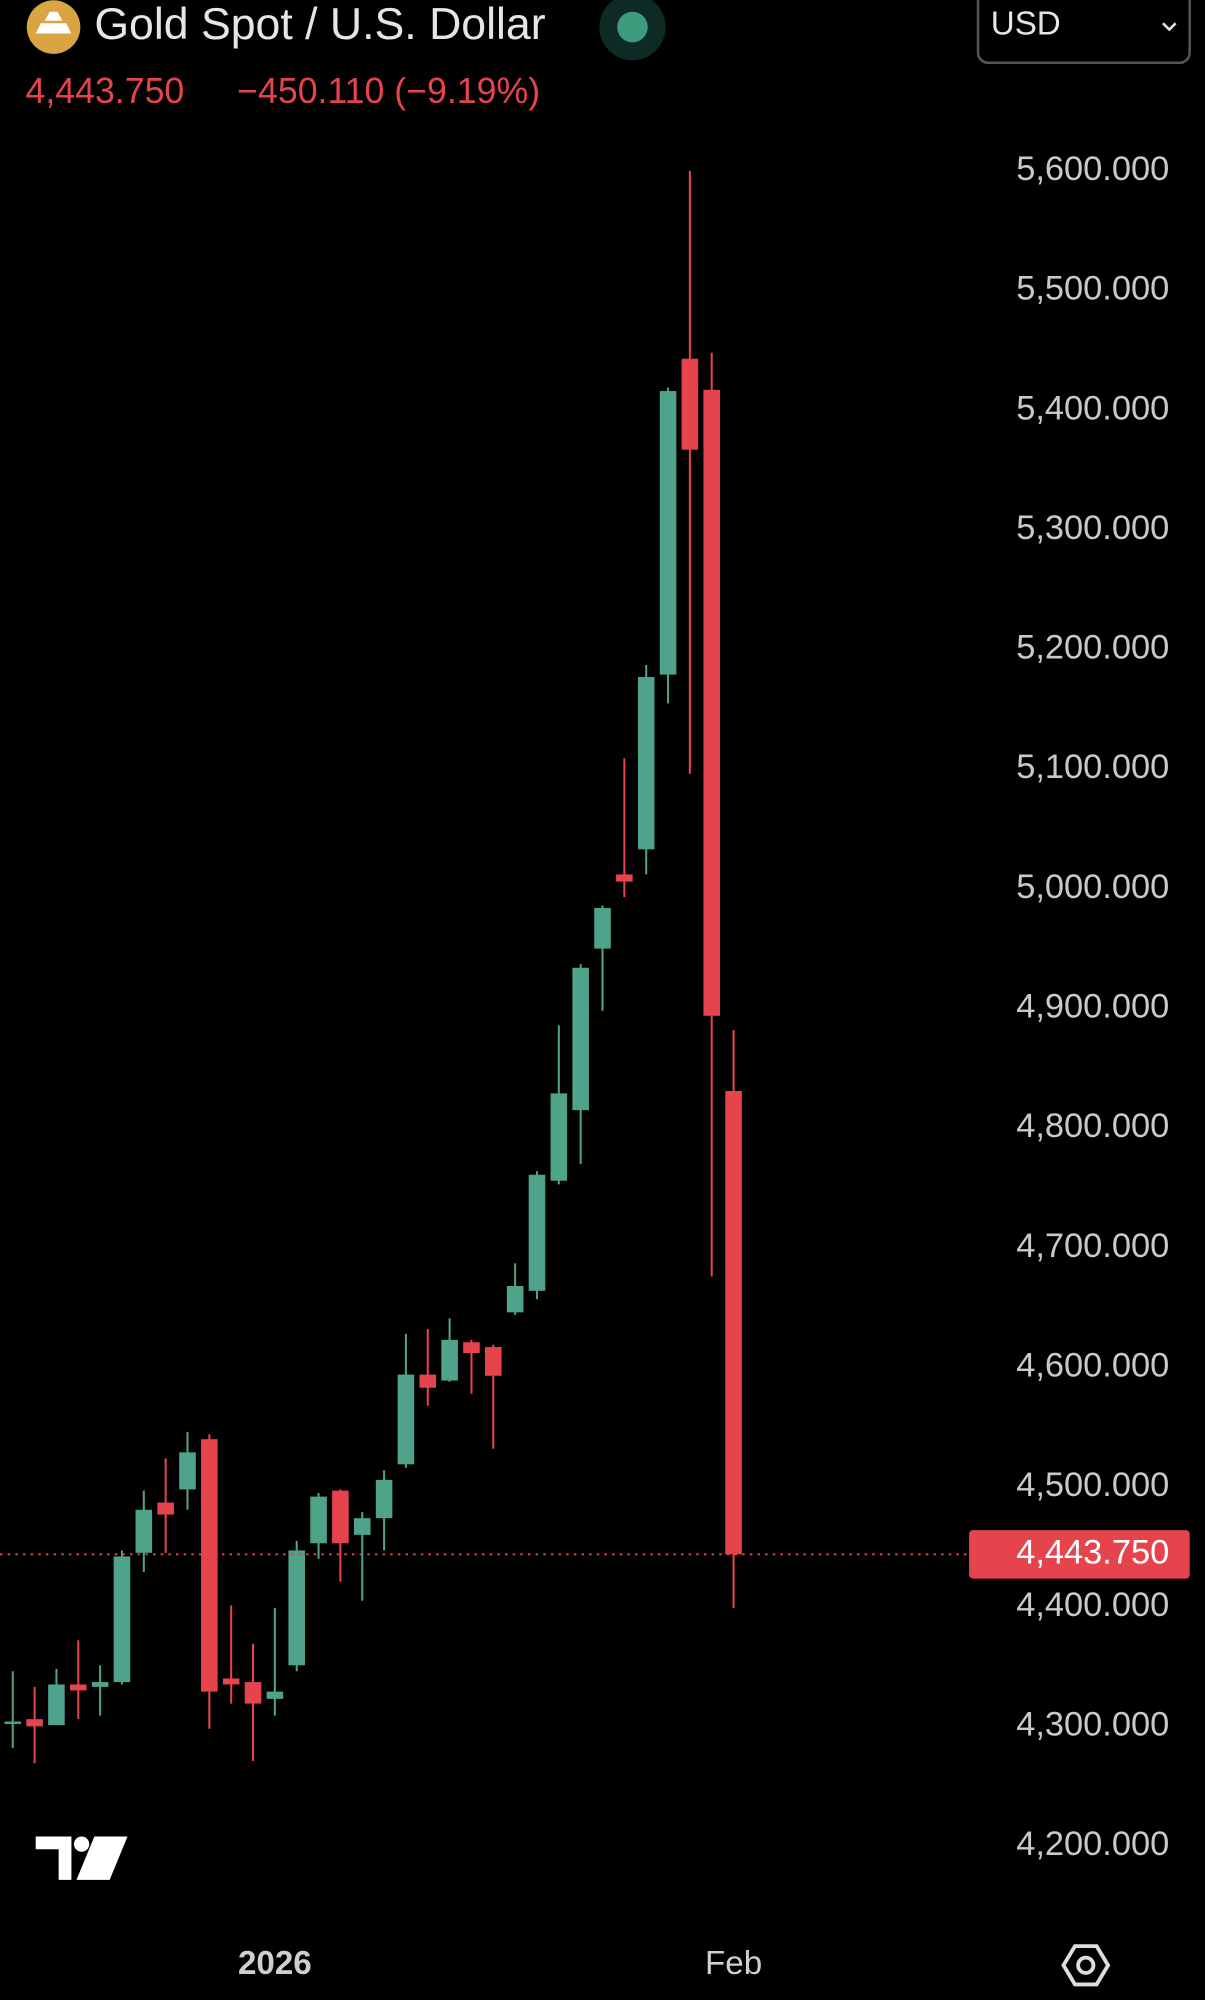 This screenshot has width=1205, height=2000. I want to click on y-tick-label: 4,900.000, so click(1092, 1007).